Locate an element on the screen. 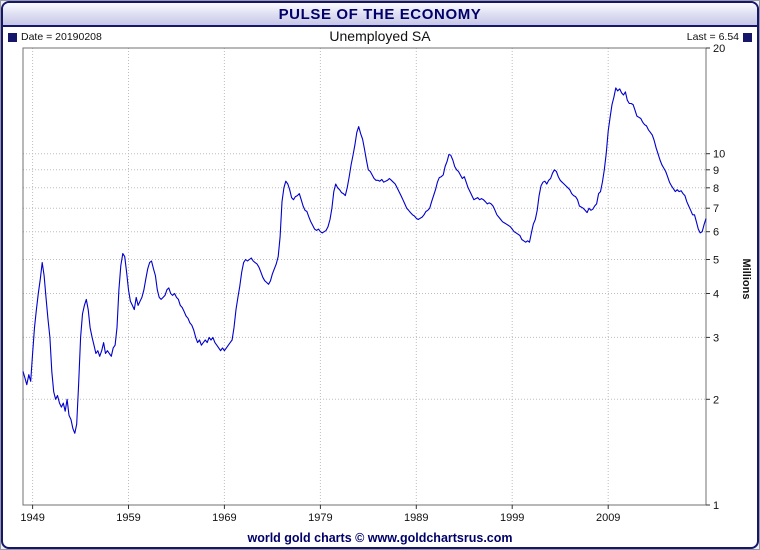 The width and height of the screenshot is (760, 550). last-group: Last = 6.54 is located at coordinates (719, 37).